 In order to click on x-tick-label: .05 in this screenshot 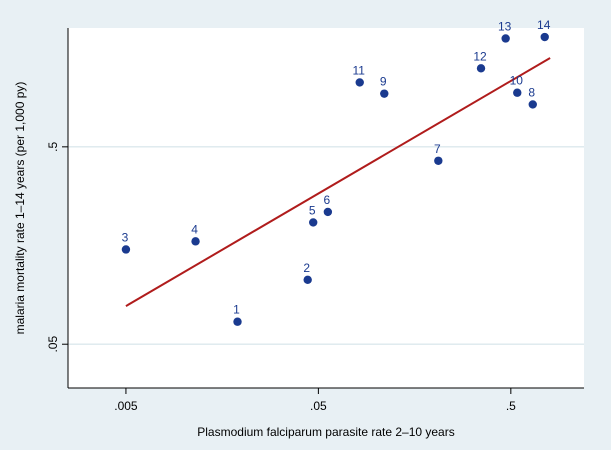, I will do `click(318, 406)`.